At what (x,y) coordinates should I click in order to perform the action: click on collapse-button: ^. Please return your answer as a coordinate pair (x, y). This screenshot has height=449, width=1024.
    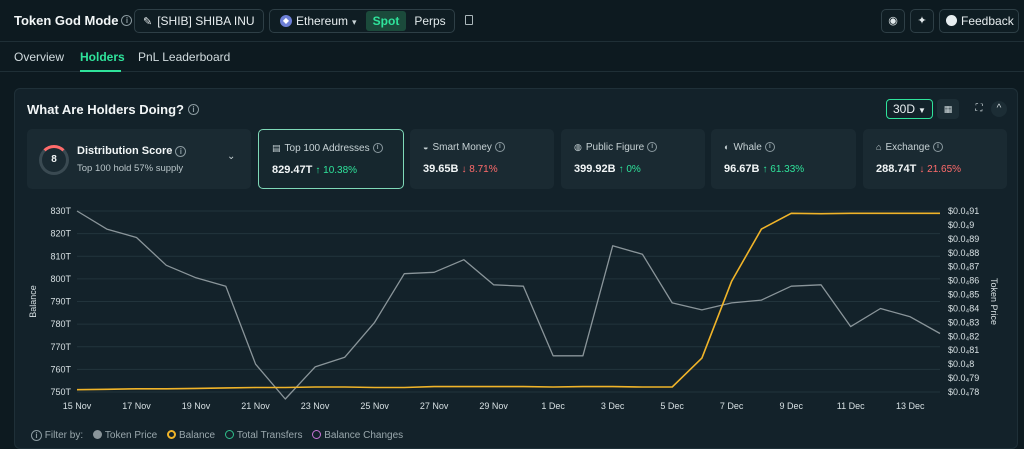
    Looking at the image, I should click on (999, 109).